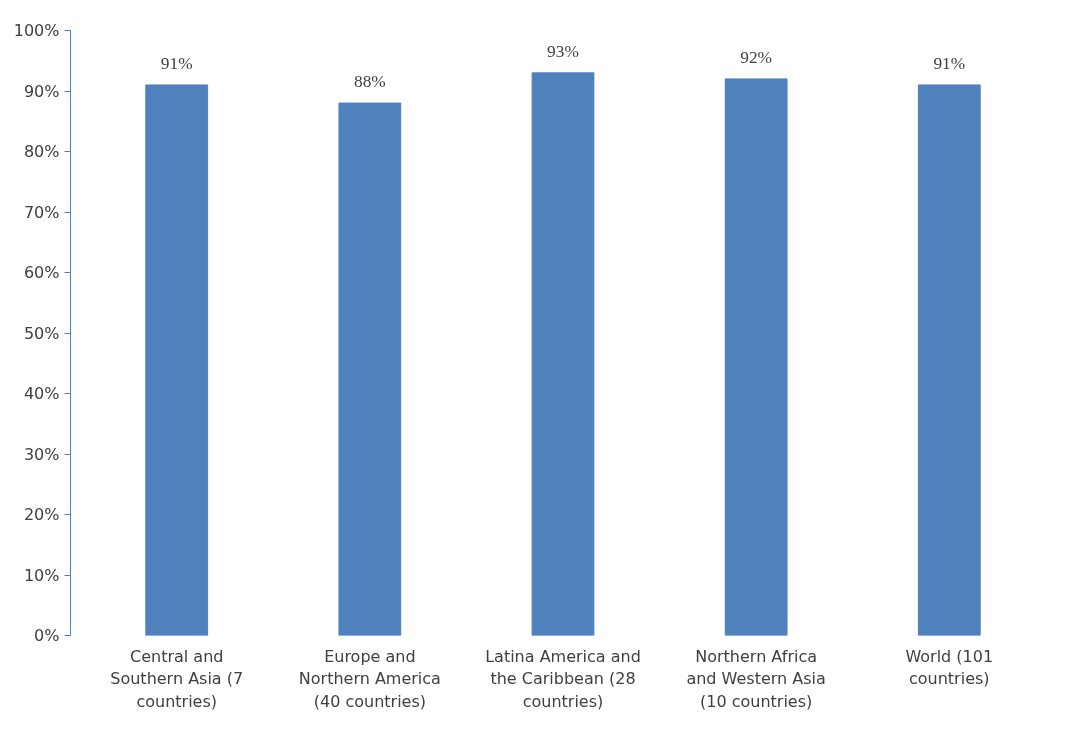 This screenshot has width=1081, height=754. What do you see at coordinates (949, 667) in the screenshot?
I see `x-tick-label: World (101 countries)` at bounding box center [949, 667].